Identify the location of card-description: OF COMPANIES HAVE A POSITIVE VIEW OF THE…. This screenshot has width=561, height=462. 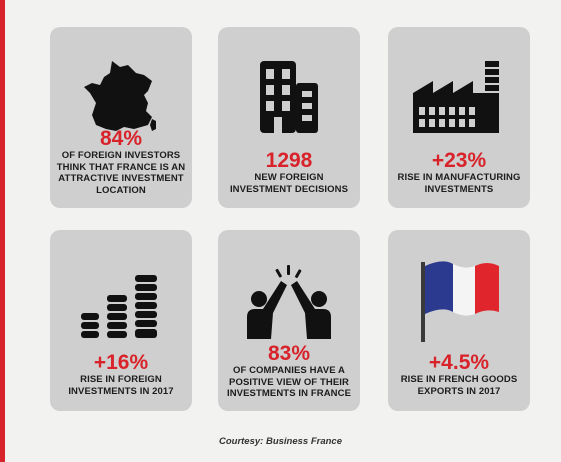
(289, 382).